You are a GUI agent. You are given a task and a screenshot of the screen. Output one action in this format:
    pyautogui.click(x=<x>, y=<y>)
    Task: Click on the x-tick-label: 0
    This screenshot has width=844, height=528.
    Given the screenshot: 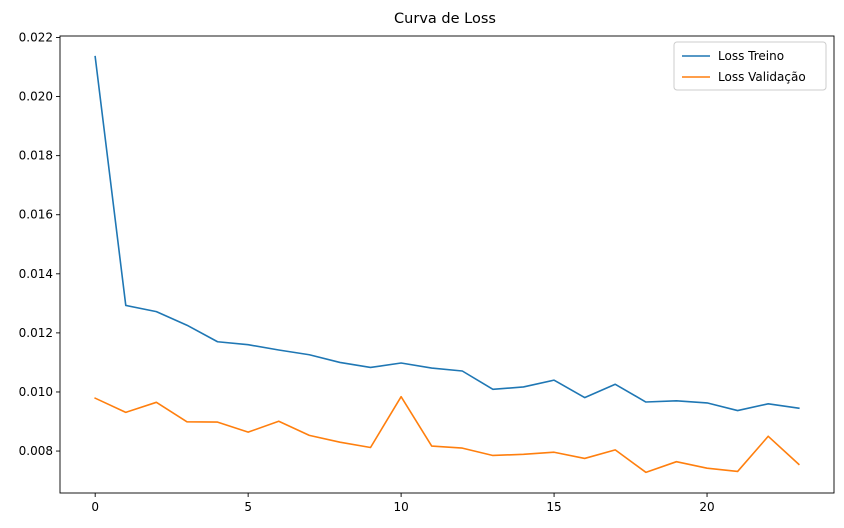 What is the action you would take?
    pyautogui.click(x=95, y=507)
    